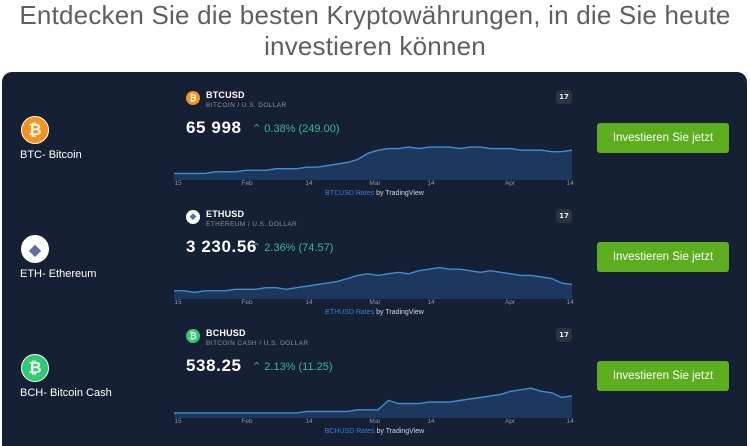 This screenshot has width=750, height=446. I want to click on widget-change: ⌃ 2.13% (11.25), so click(292, 367).